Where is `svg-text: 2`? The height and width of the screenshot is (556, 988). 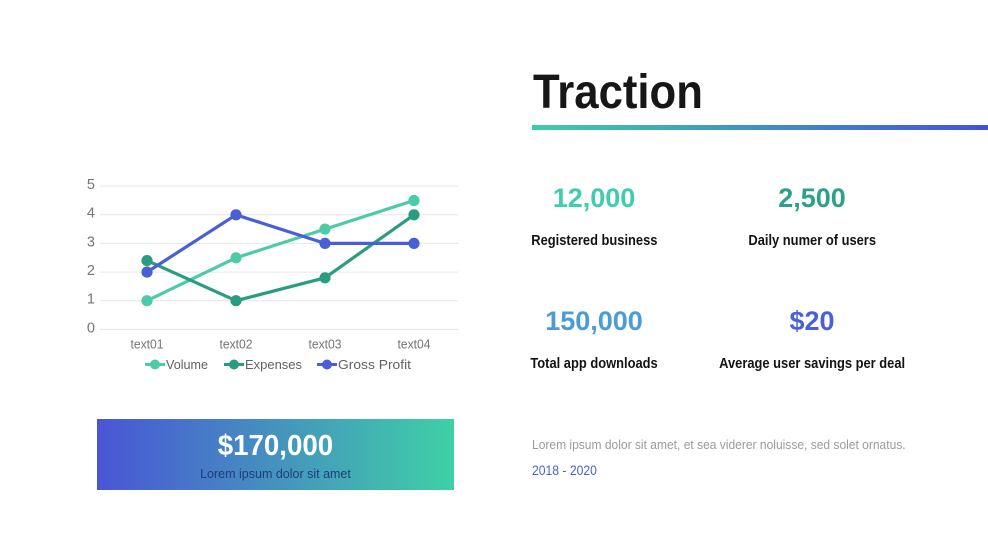 svg-text: 2 is located at coordinates (91, 271).